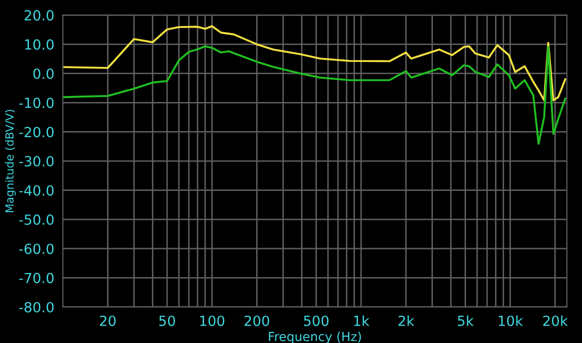  I want to click on y-tick-label: 0.0, so click(43, 73).